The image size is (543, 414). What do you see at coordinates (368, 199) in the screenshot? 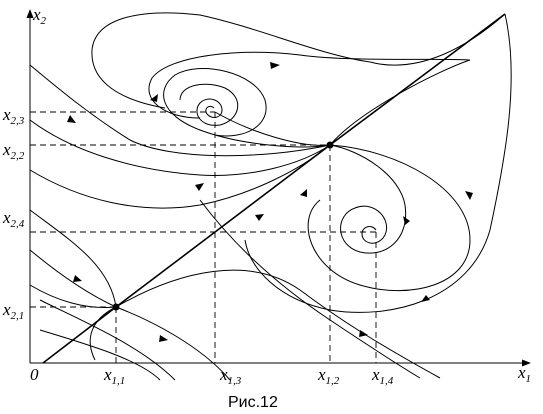
I see `lower-spiral` at bounding box center [368, 199].